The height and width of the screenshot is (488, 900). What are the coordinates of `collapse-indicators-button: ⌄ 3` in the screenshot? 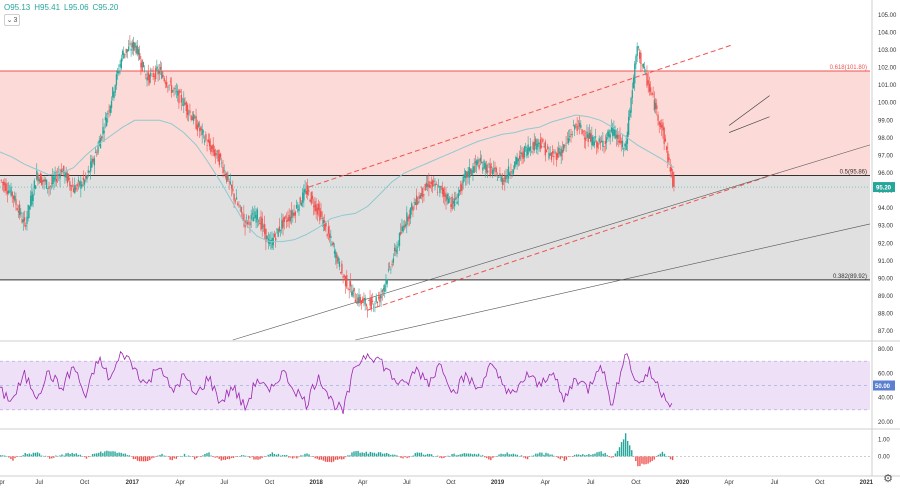 It's located at (12, 20).